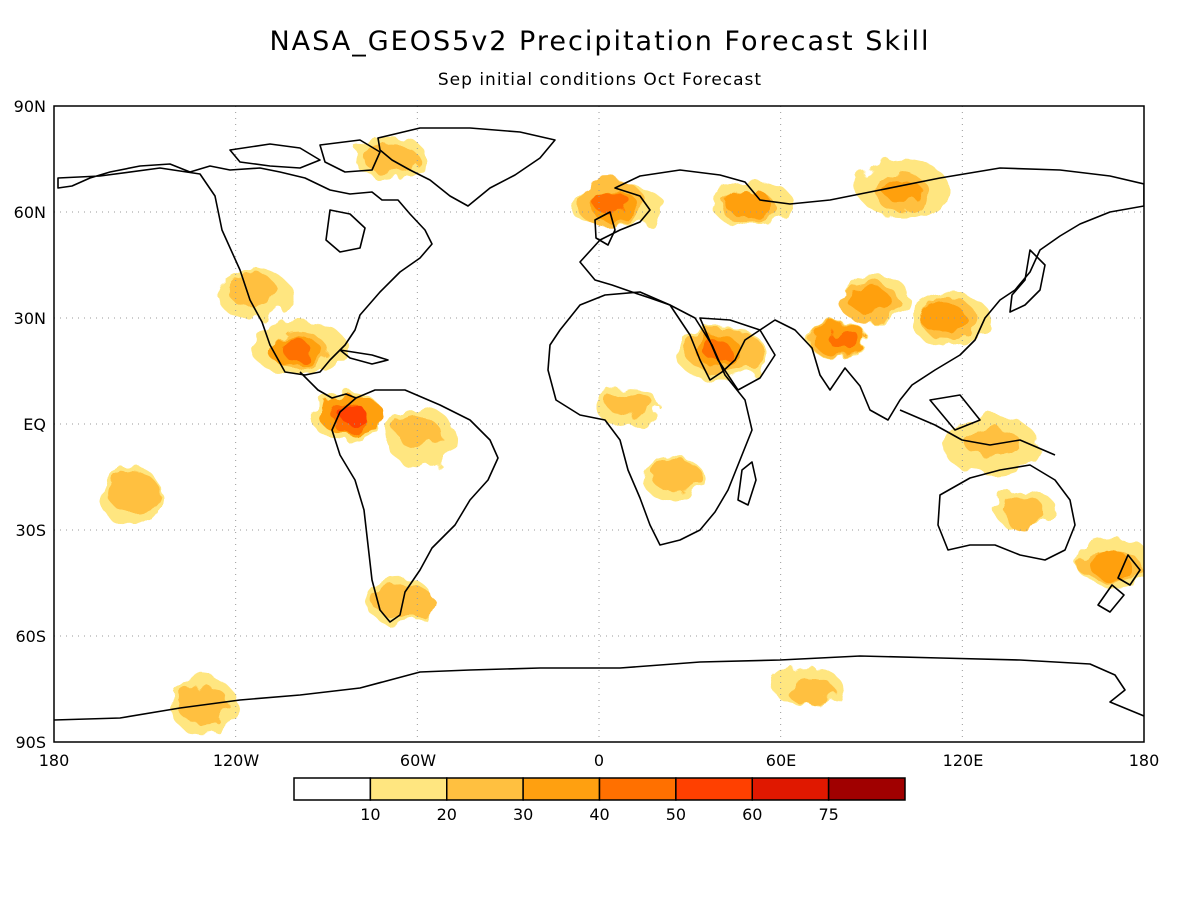 Image resolution: width=1200 pixels, height=900 pixels. I want to click on chart-subtitle: Sep initial conditions Oct Forecast, so click(600, 80).